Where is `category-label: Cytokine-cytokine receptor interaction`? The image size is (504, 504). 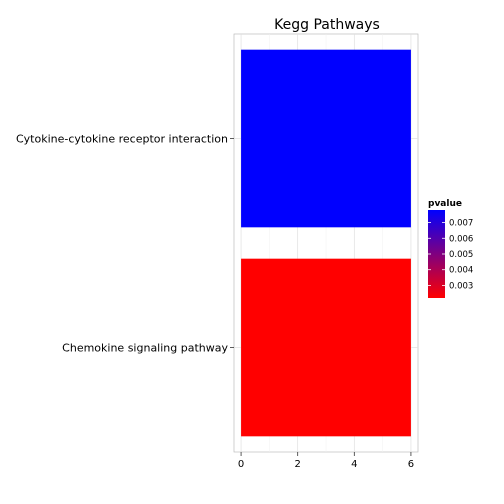 category-label: Cytokine-cytokine receptor interaction is located at coordinates (122, 139).